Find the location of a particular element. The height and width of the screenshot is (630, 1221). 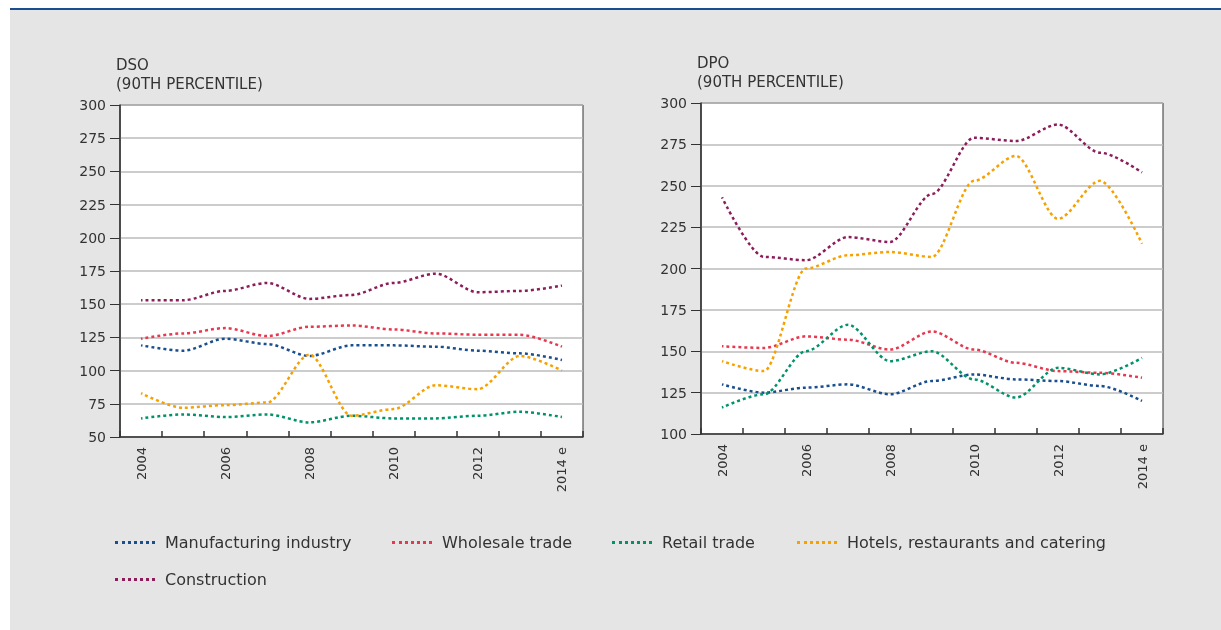

y-axis-title: DPO (90TH PERCENTILE) is located at coordinates (770, 72).